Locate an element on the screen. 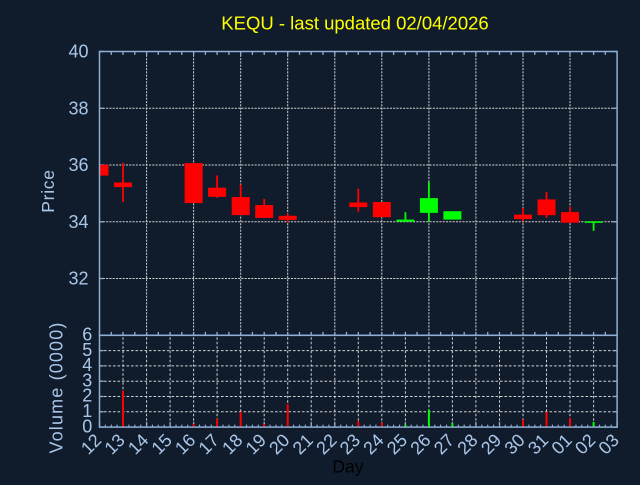  svg-text: Volume (0000) is located at coordinates (57, 387).